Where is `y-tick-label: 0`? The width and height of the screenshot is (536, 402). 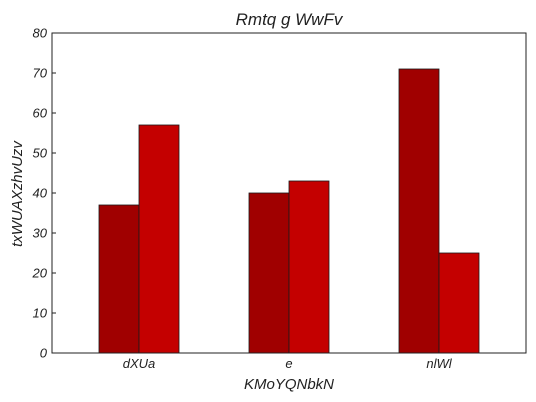
y-tick-label: 0 is located at coordinates (44, 353).